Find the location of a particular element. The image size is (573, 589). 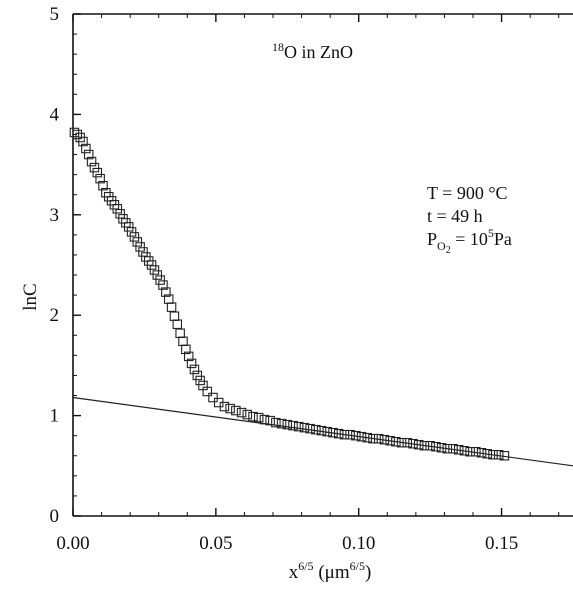

y-tick-label: 3 is located at coordinates (55, 215).